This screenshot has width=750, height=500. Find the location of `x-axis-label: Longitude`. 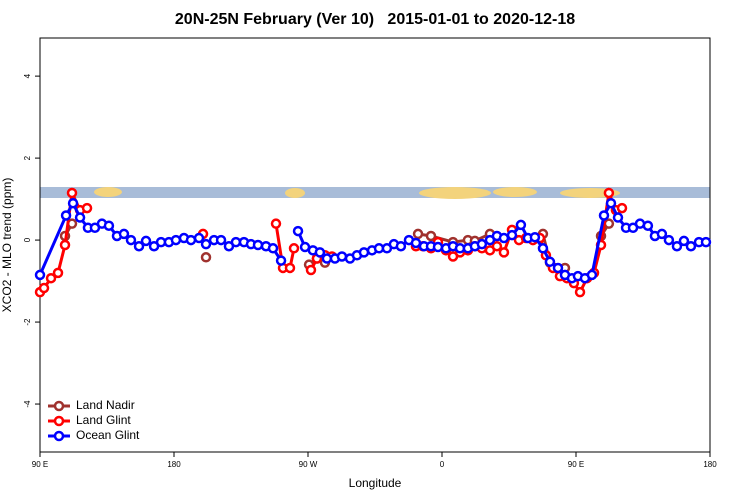

x-axis-label: Longitude is located at coordinates (375, 483).